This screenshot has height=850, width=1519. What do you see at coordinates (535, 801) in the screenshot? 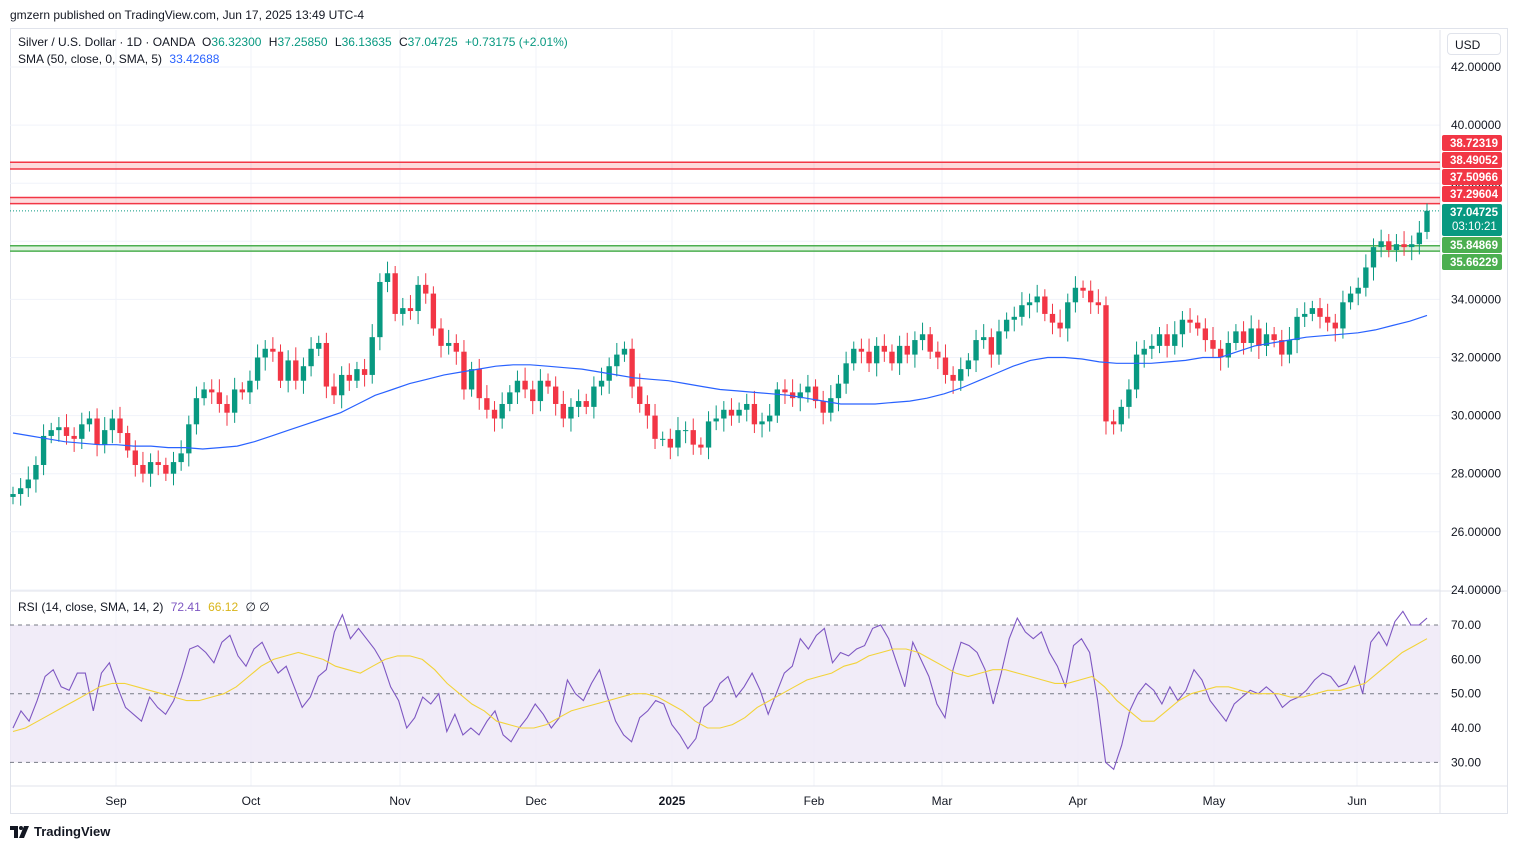
I see `time-tick-label: Dec` at bounding box center [535, 801].